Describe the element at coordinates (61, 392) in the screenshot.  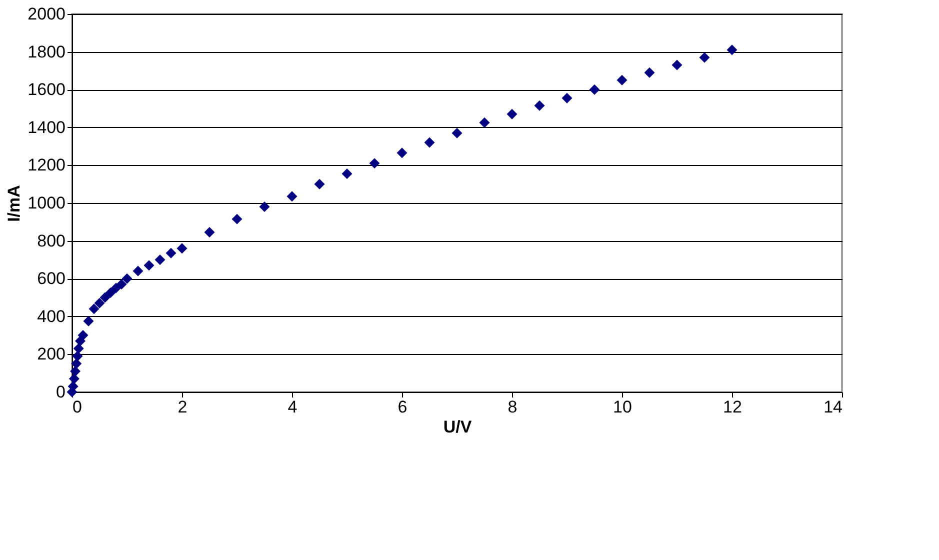
I see `y-tick-label: 0` at that location.